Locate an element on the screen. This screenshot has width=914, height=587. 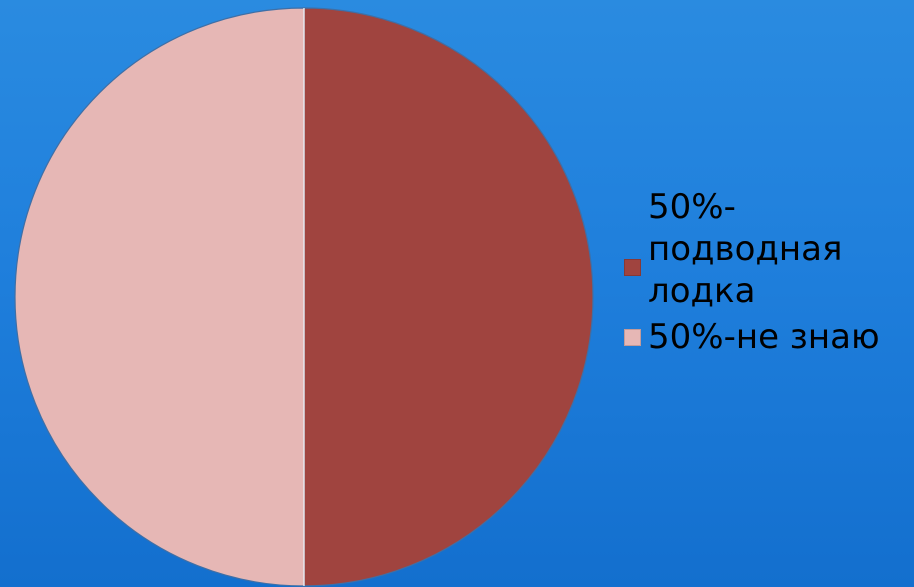
legend-item-submarine: 50%- подводная лодка is located at coordinates (768, 249).